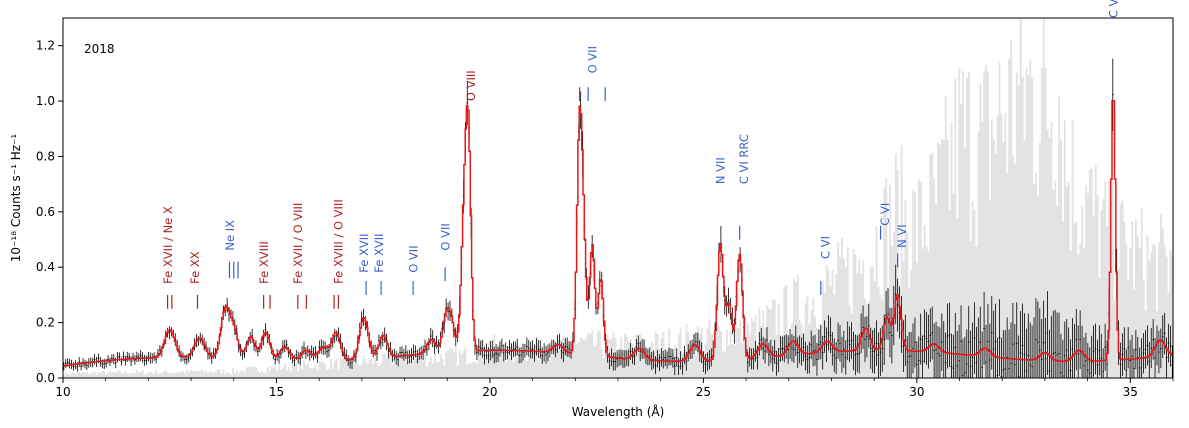 The width and height of the screenshot is (1189, 428). Describe the element at coordinates (379, 264) in the screenshot. I see `line-label: Fe XVII` at that location.